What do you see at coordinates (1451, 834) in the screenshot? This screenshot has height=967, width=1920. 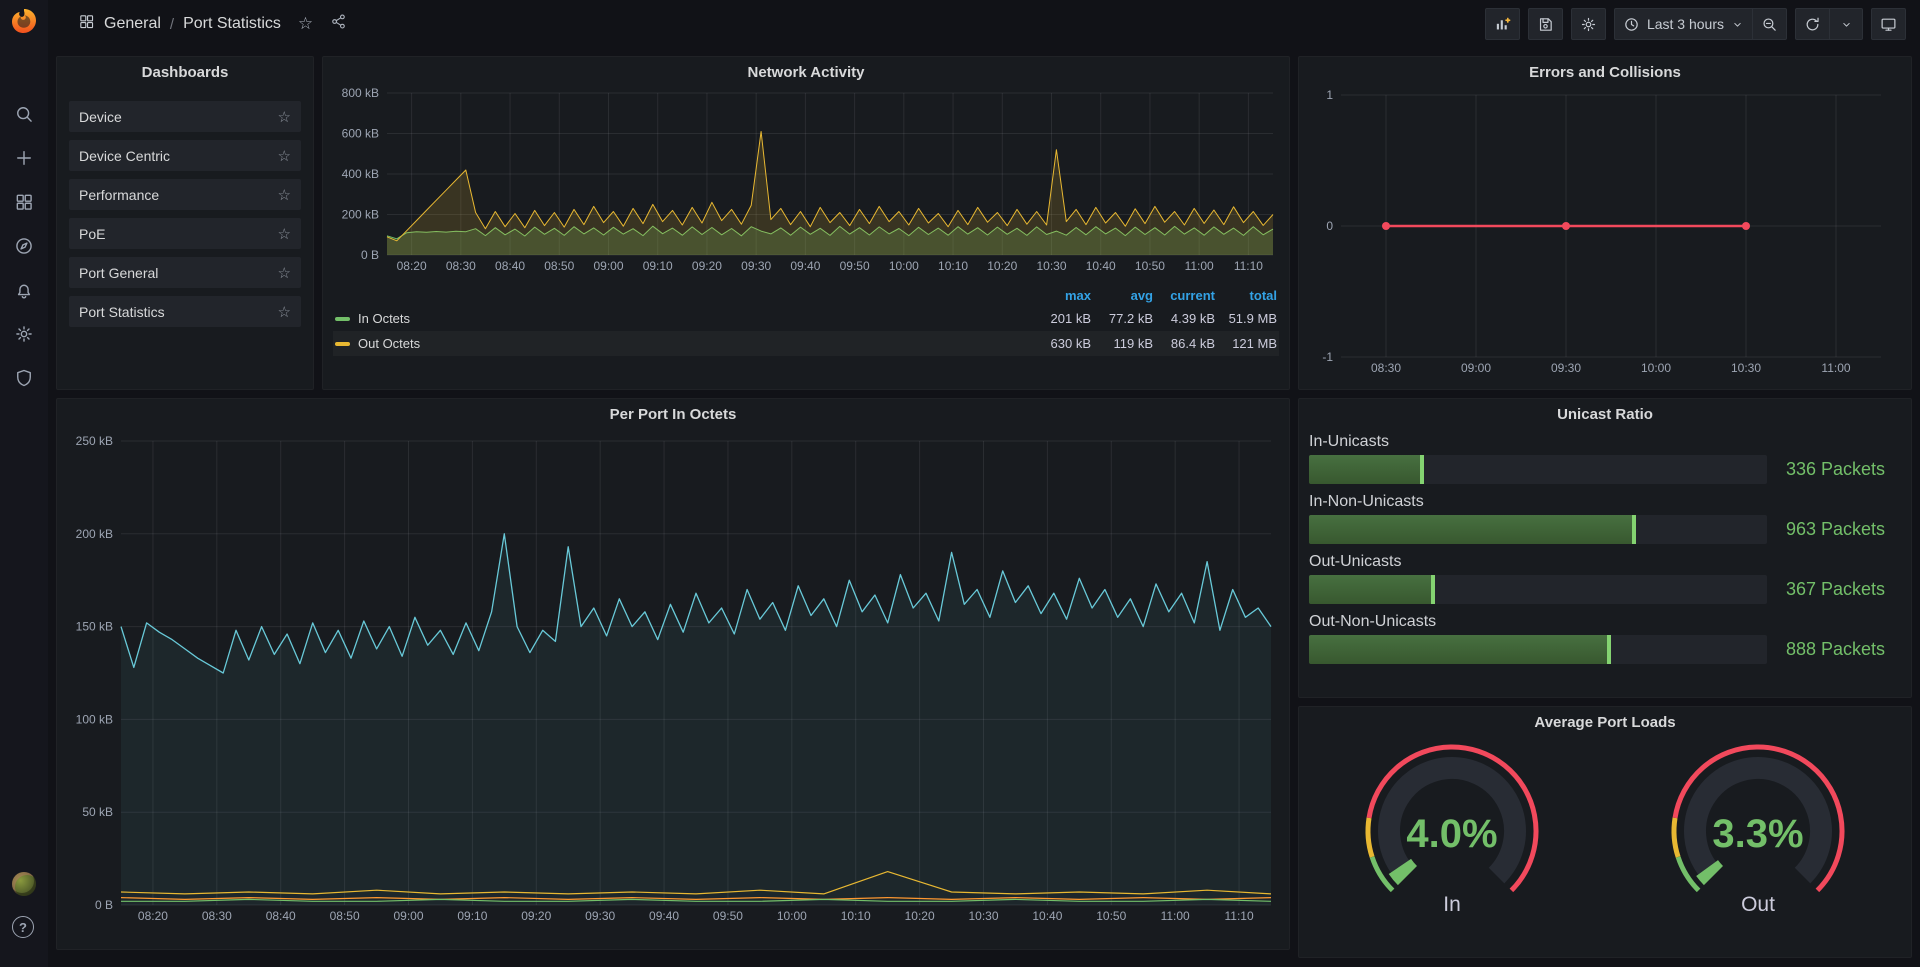 I see `svg-text: 4.0%` at bounding box center [1451, 834].